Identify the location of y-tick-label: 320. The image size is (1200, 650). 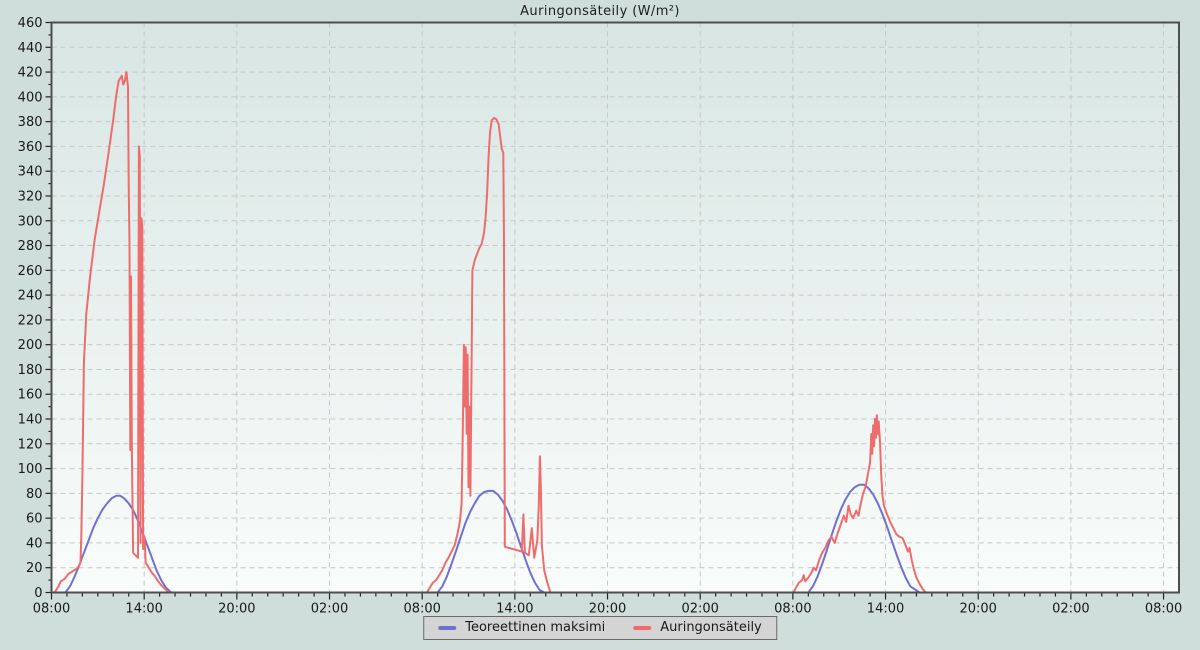
(30, 196).